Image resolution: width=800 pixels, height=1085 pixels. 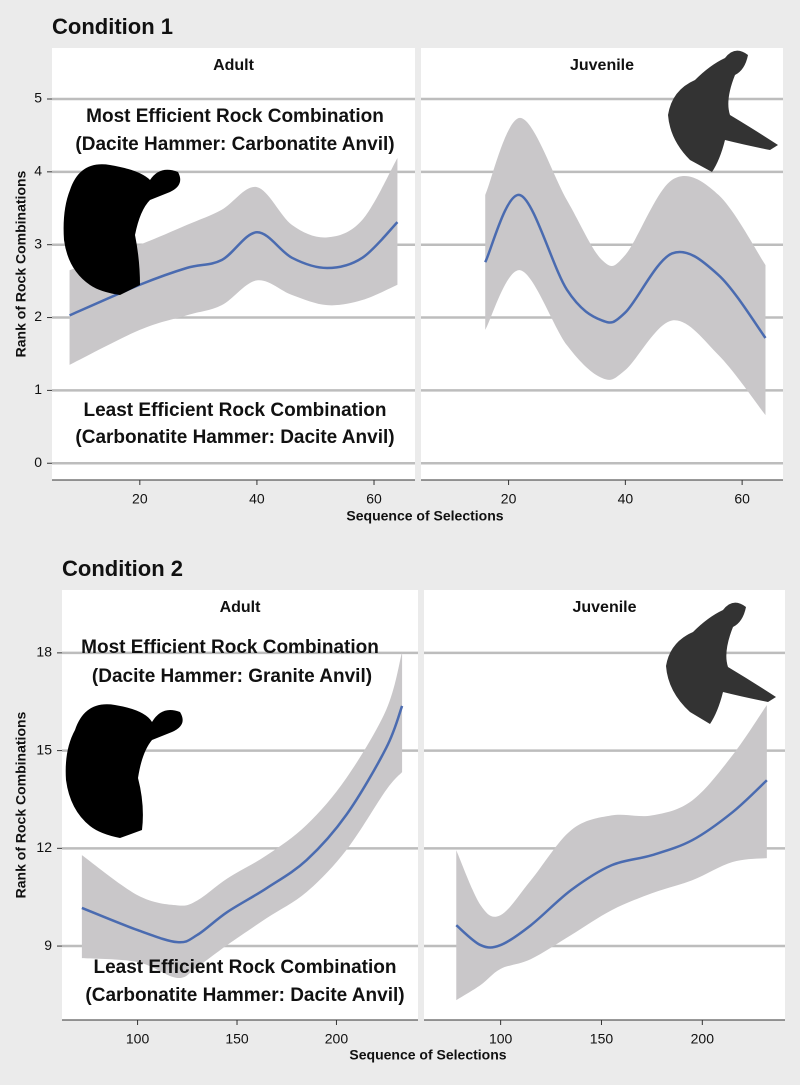 What do you see at coordinates (48, 945) in the screenshot?
I see `y-tick-label: 9` at bounding box center [48, 945].